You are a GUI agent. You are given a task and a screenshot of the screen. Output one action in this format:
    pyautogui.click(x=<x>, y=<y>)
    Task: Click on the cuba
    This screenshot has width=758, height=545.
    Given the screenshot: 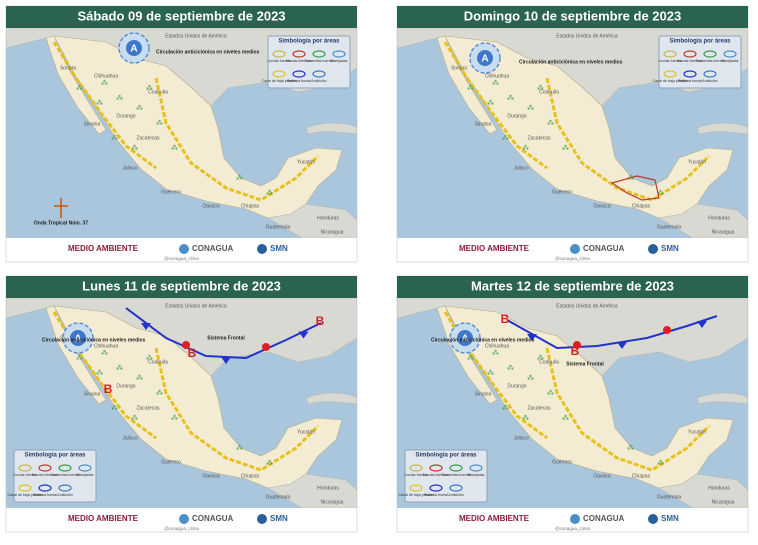 What is the action you would take?
    pyautogui.click(x=331, y=128)
    